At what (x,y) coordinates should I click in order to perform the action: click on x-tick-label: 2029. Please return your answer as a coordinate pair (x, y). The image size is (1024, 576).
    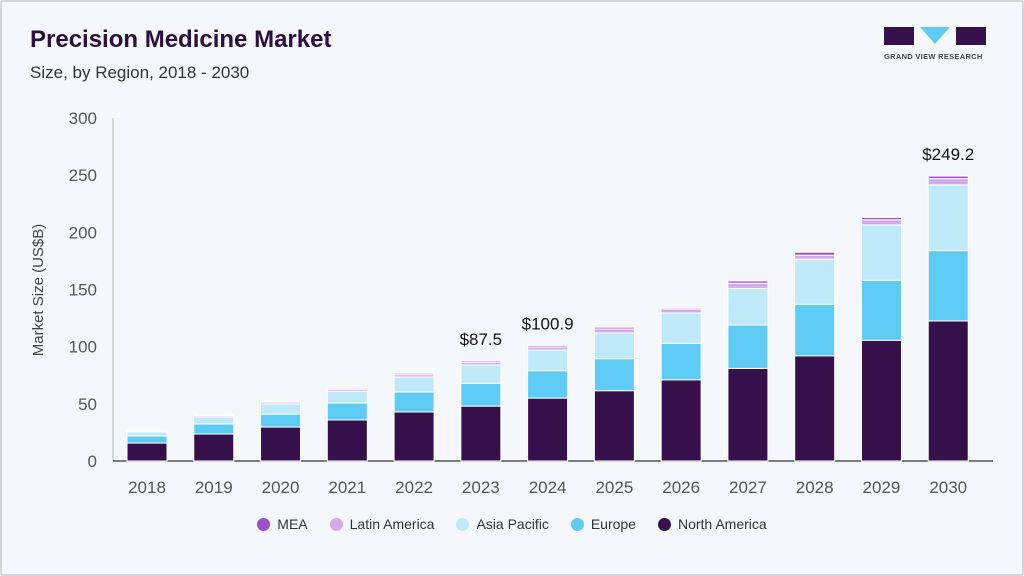
    Looking at the image, I should click on (882, 487).